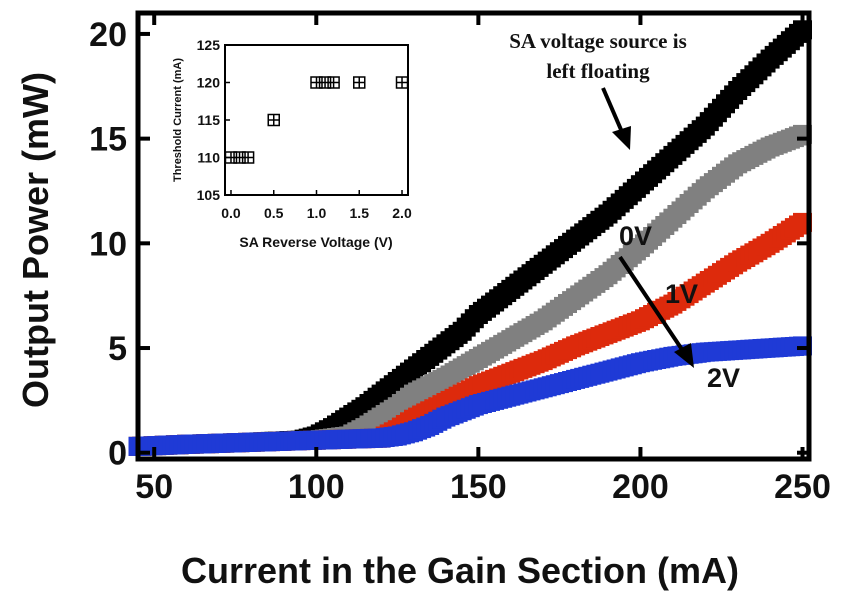  Describe the element at coordinates (802, 487) in the screenshot. I see `x-tick-label: 250` at that location.